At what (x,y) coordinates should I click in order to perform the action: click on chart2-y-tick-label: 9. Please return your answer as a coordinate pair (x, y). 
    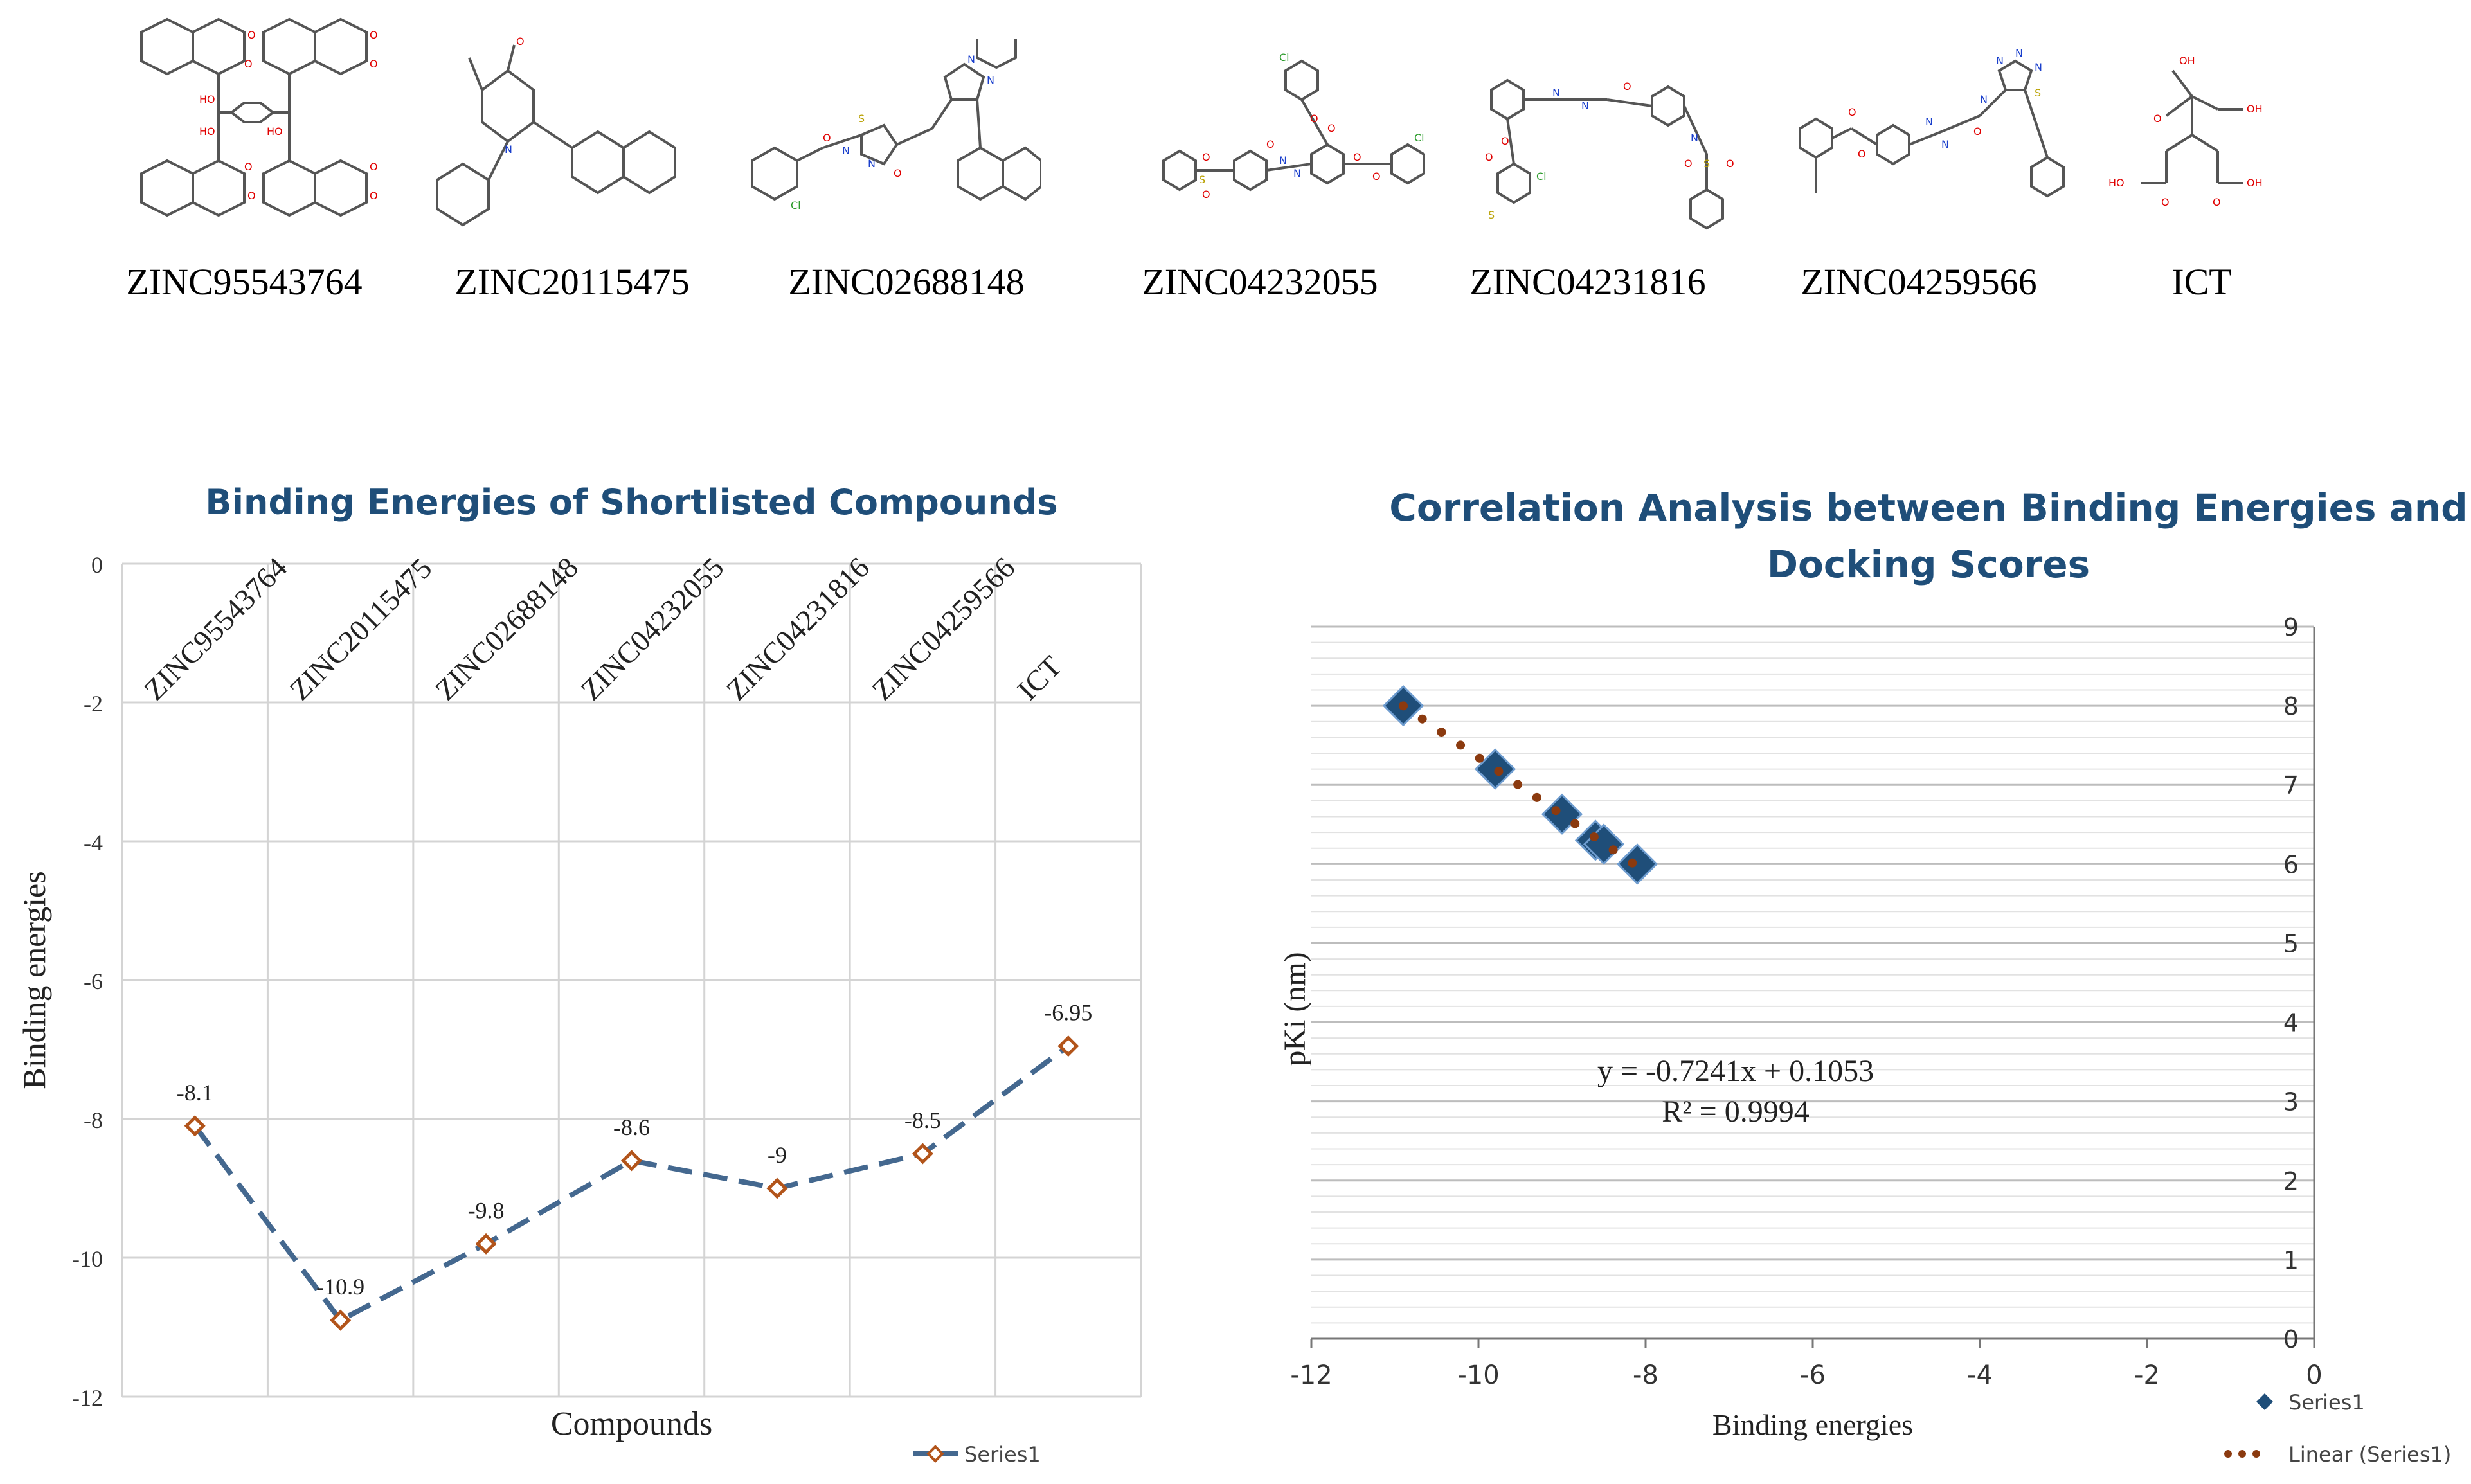
    Looking at the image, I should click on (2291, 627).